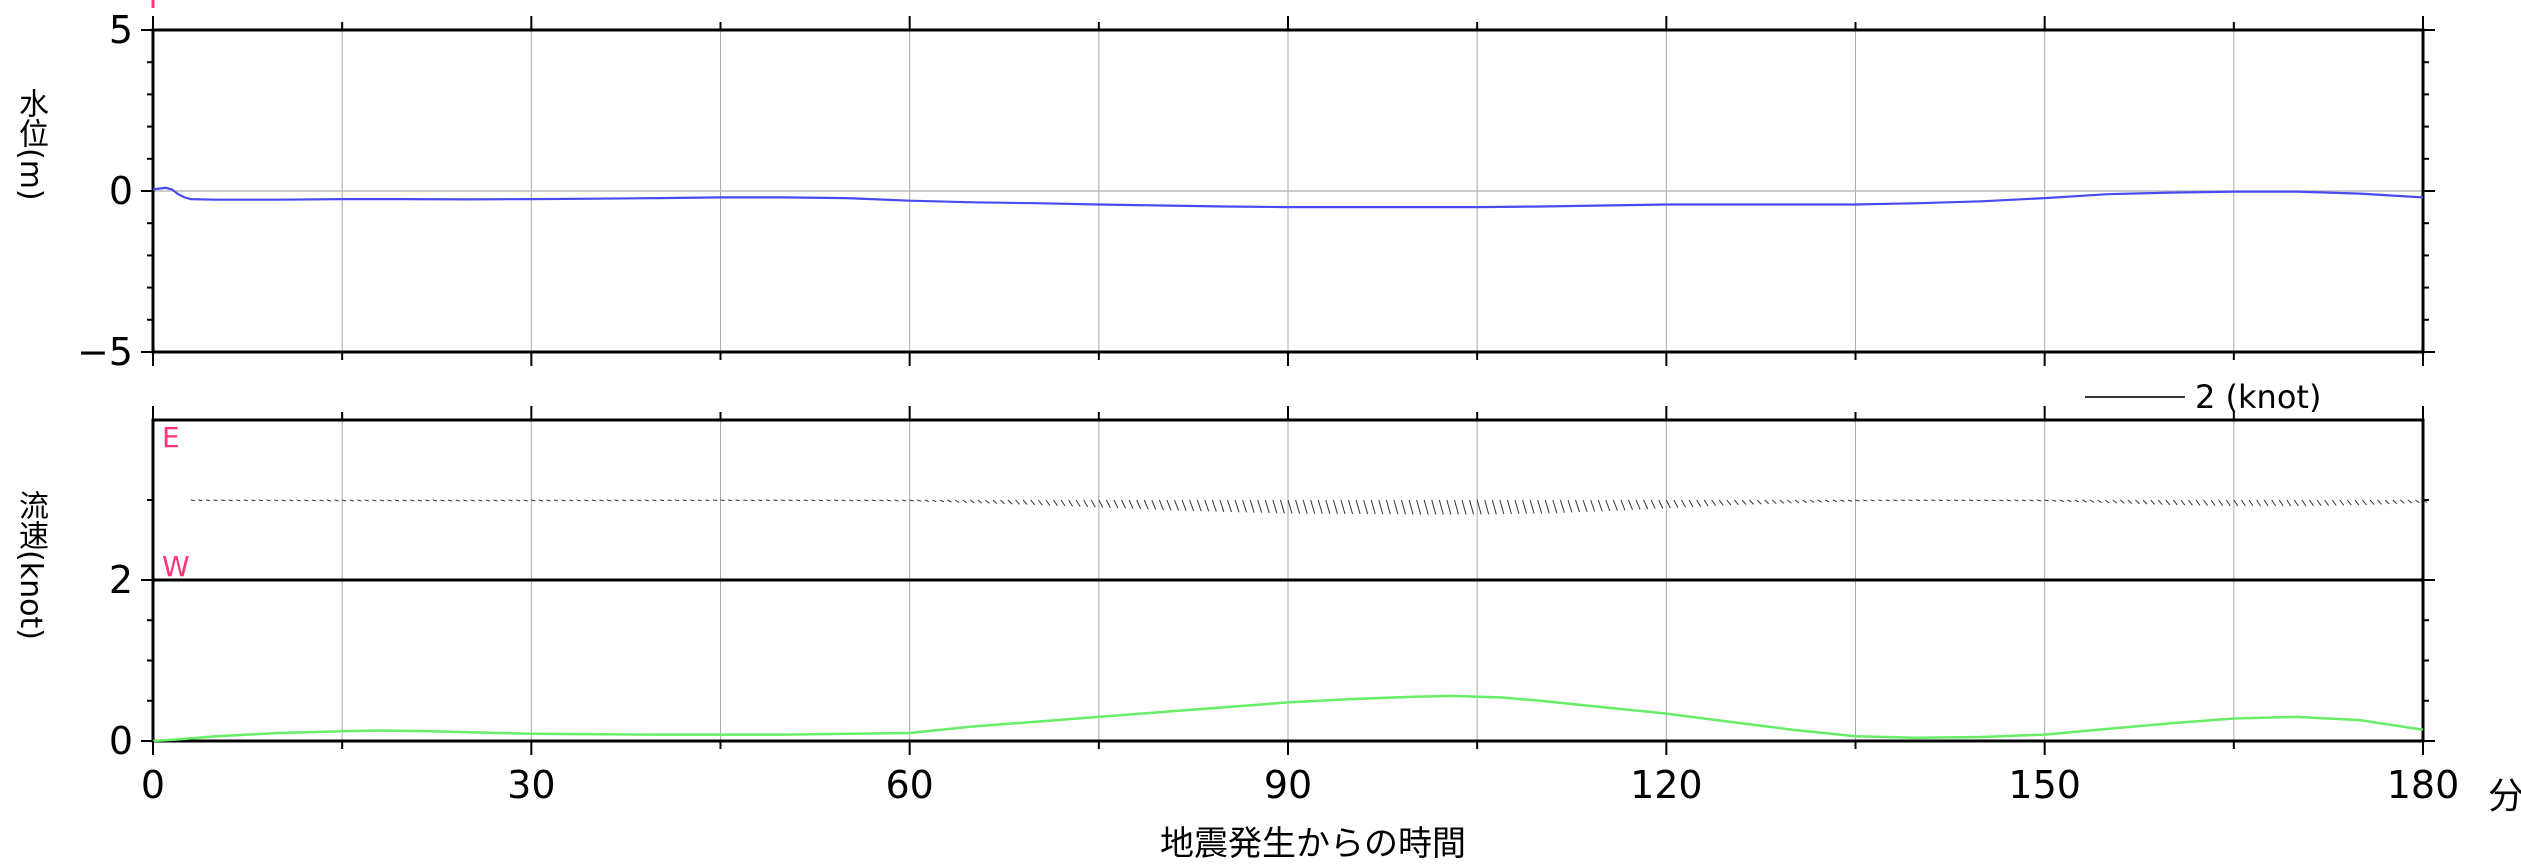 This screenshot has height=865, width=2521. Describe the element at coordinates (30, 565) in the screenshot. I see `current-speed-axis-label: 流速(knot)` at that location.